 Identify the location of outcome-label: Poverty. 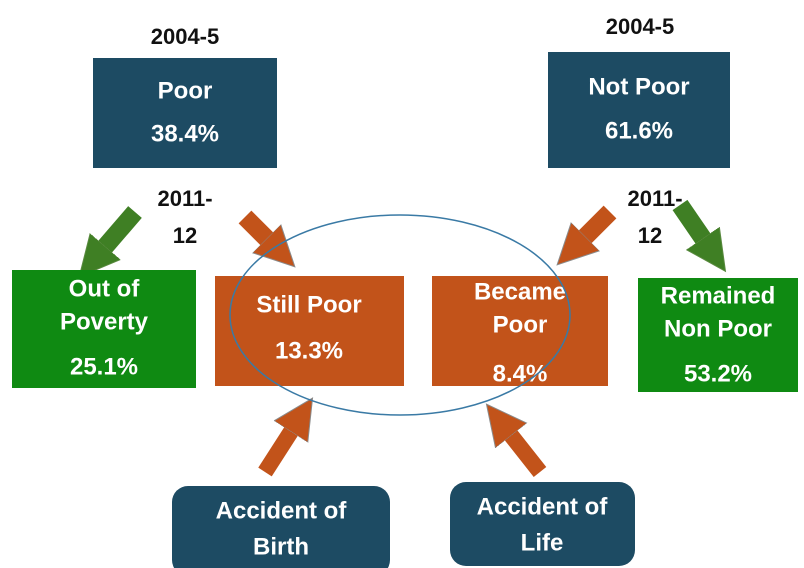
(104, 321).